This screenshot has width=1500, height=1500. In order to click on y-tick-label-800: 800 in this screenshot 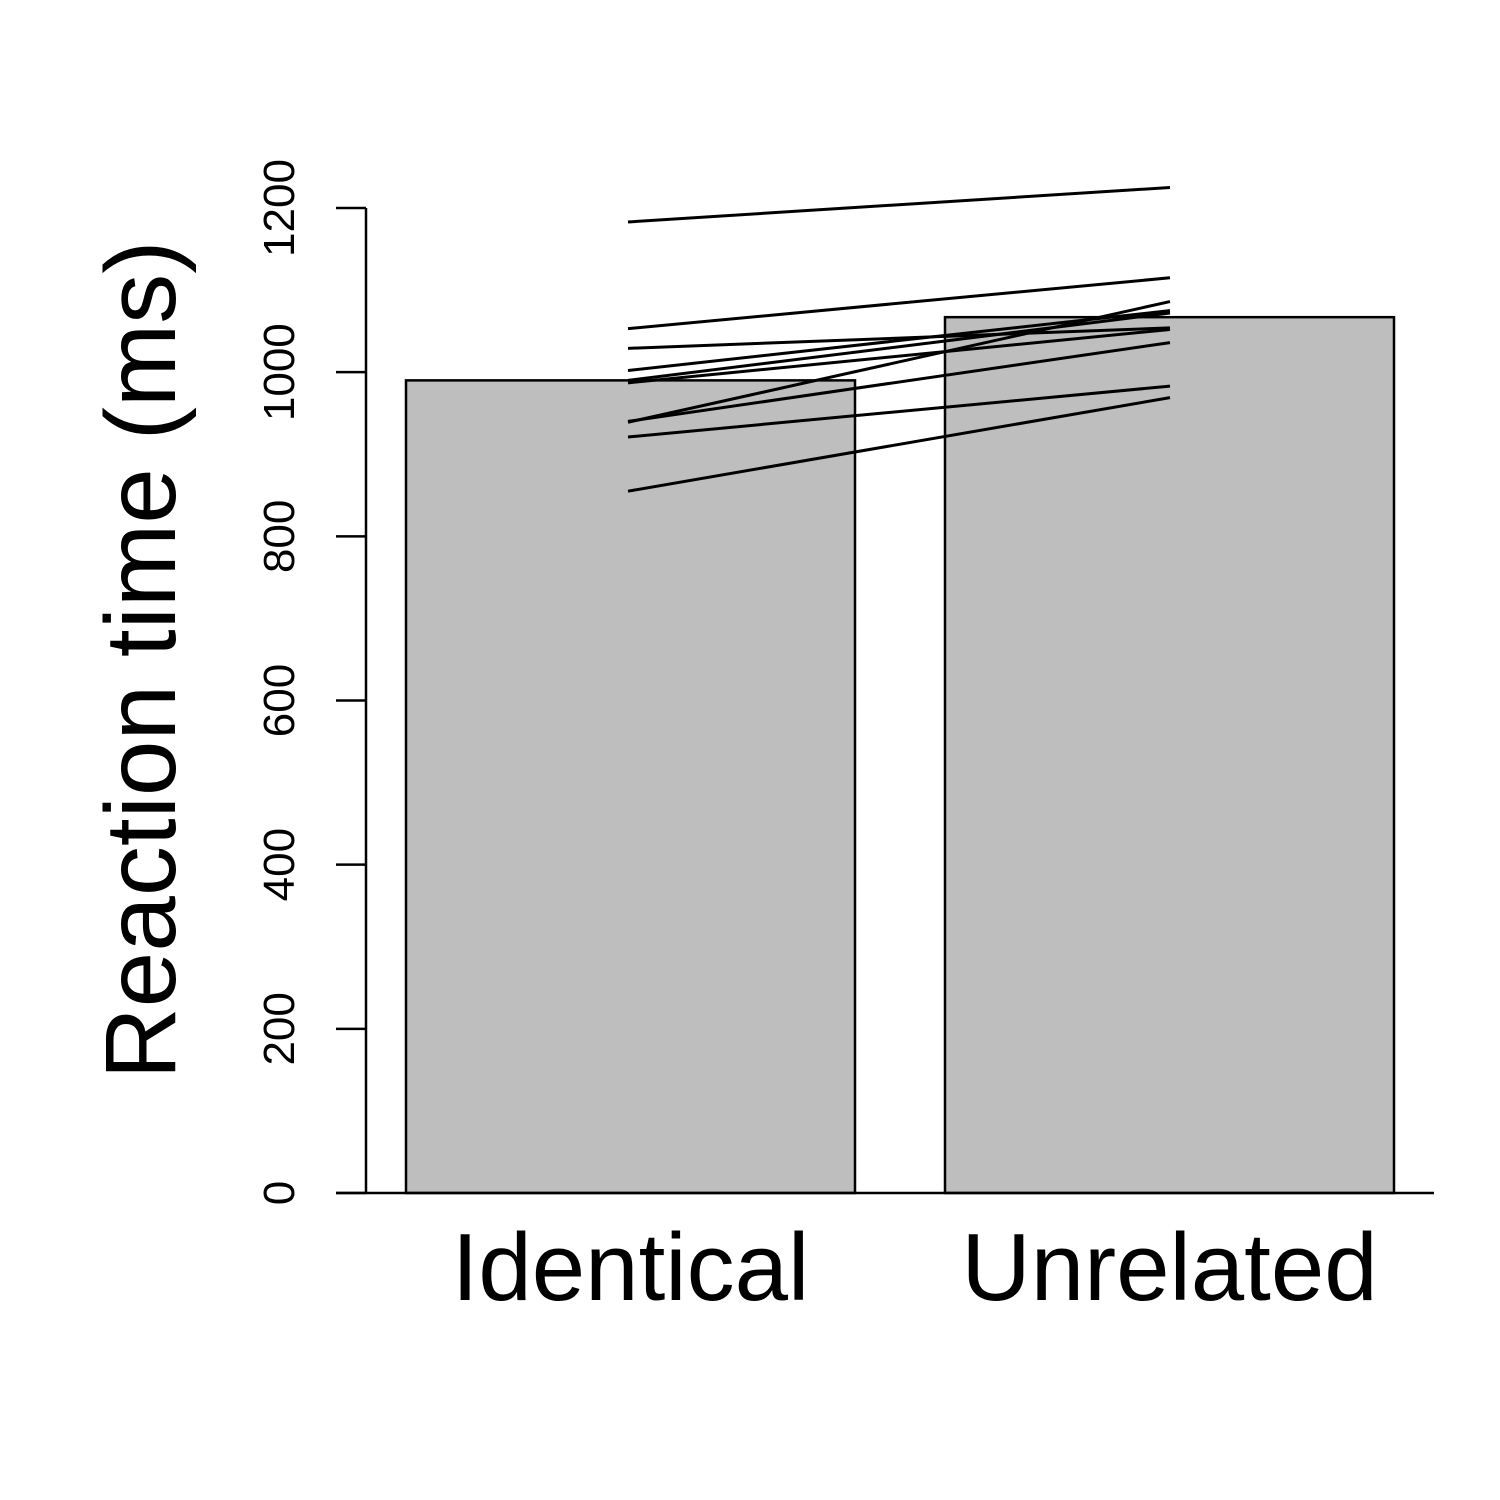, I will do `click(279, 536)`.